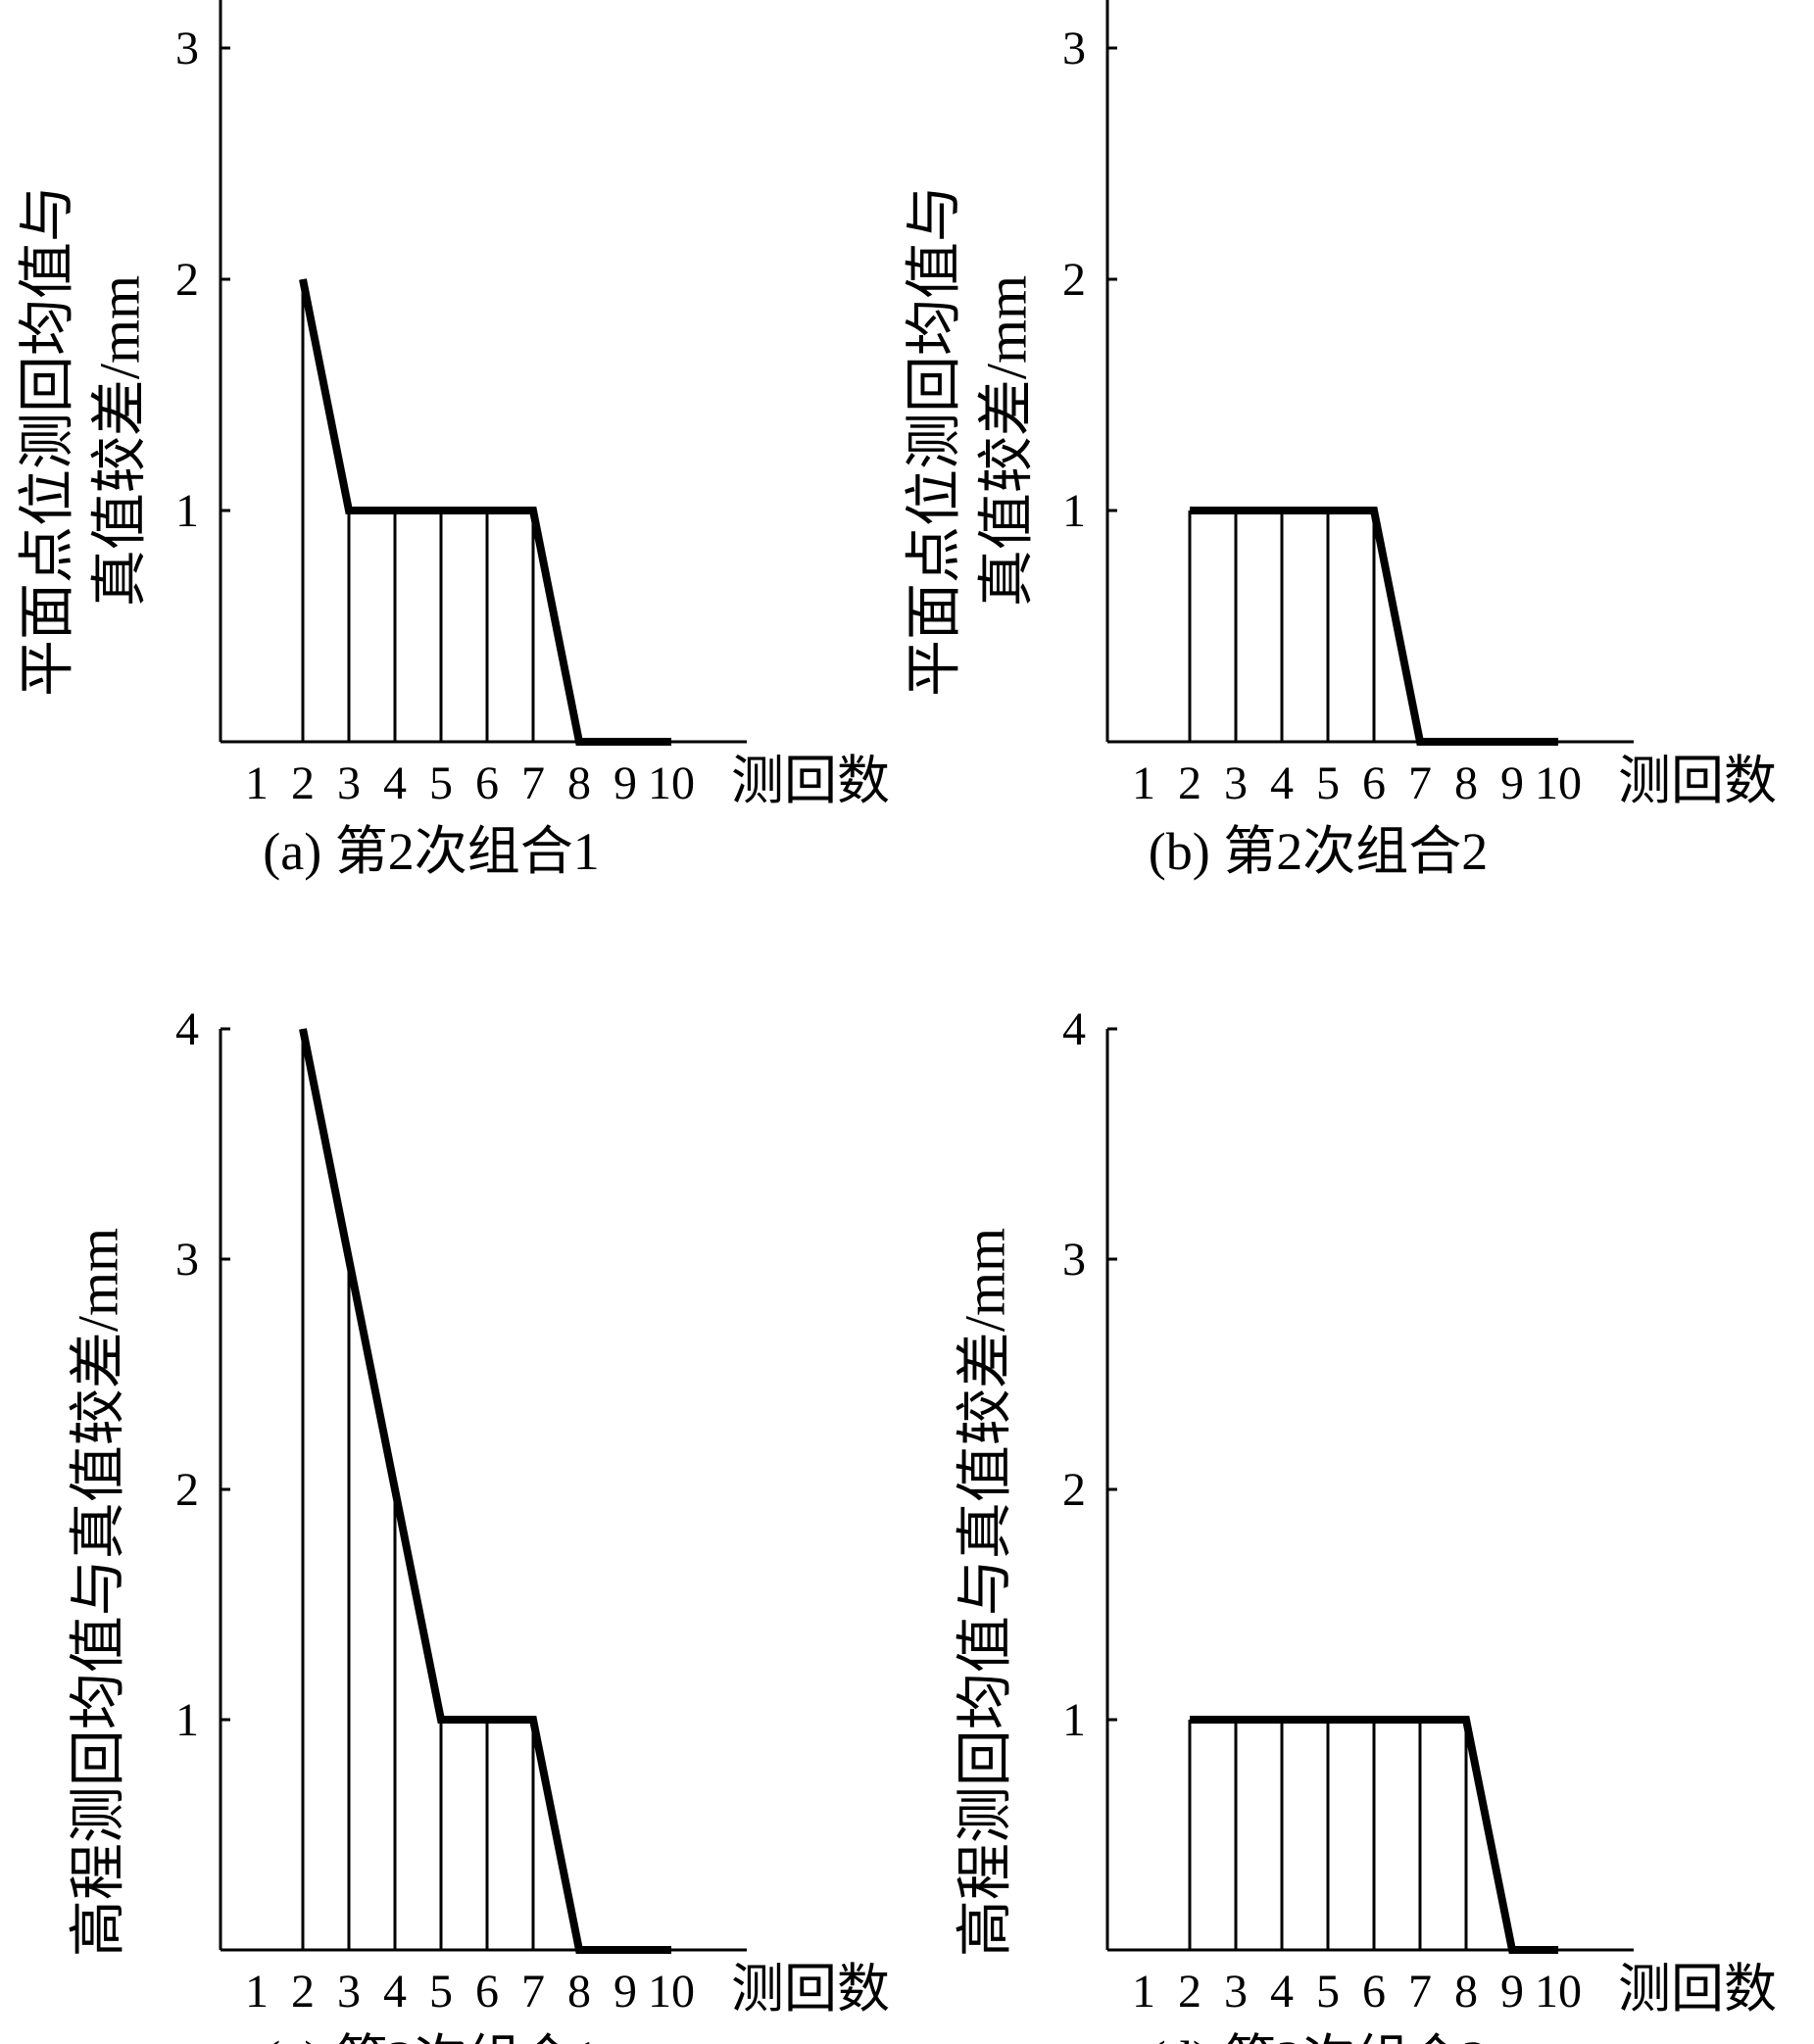  What do you see at coordinates (431, 2037) in the screenshot?
I see `chart-caption: (c) 第2次组合1` at bounding box center [431, 2037].